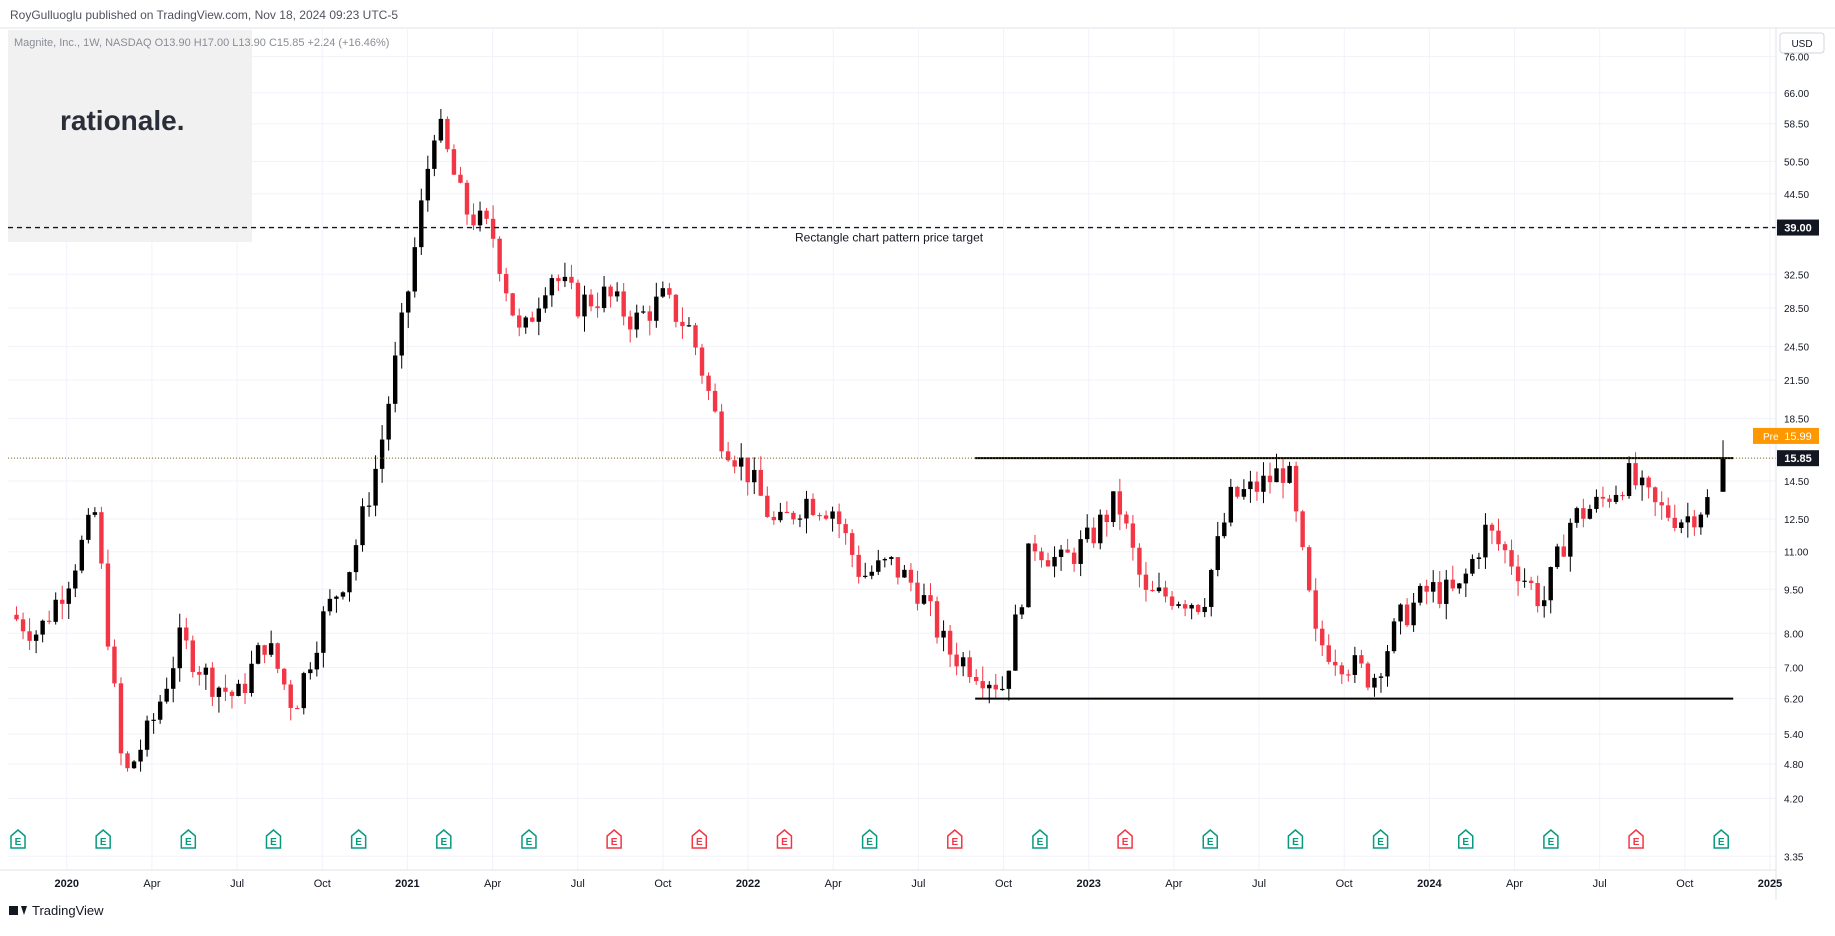 This screenshot has height=936, width=1835. What do you see at coordinates (1796, 195) in the screenshot?
I see `price-tick-label: 44.50` at bounding box center [1796, 195].